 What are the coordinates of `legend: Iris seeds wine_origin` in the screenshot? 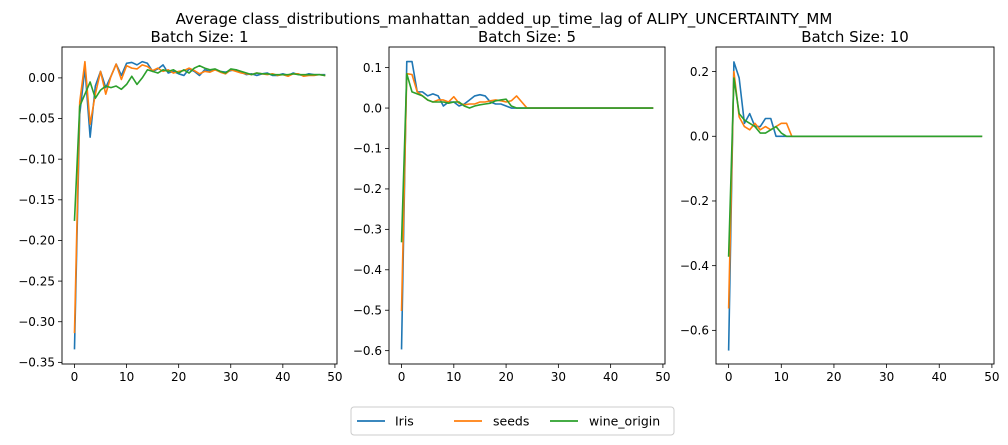 It's located at (512, 421).